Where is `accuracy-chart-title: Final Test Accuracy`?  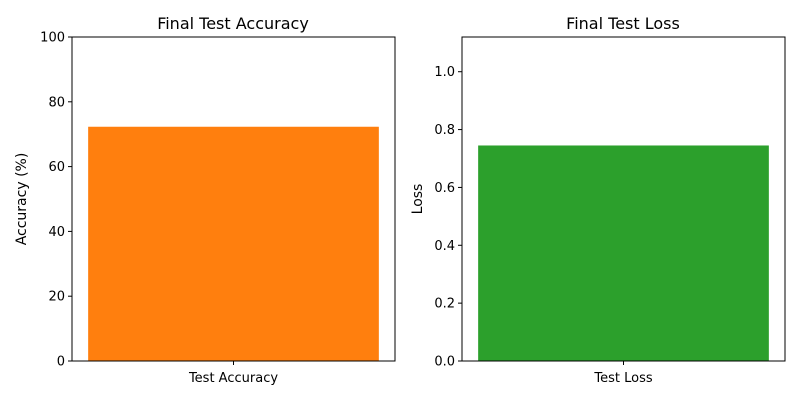 accuracy-chart-title: Final Test Accuracy is located at coordinates (233, 23).